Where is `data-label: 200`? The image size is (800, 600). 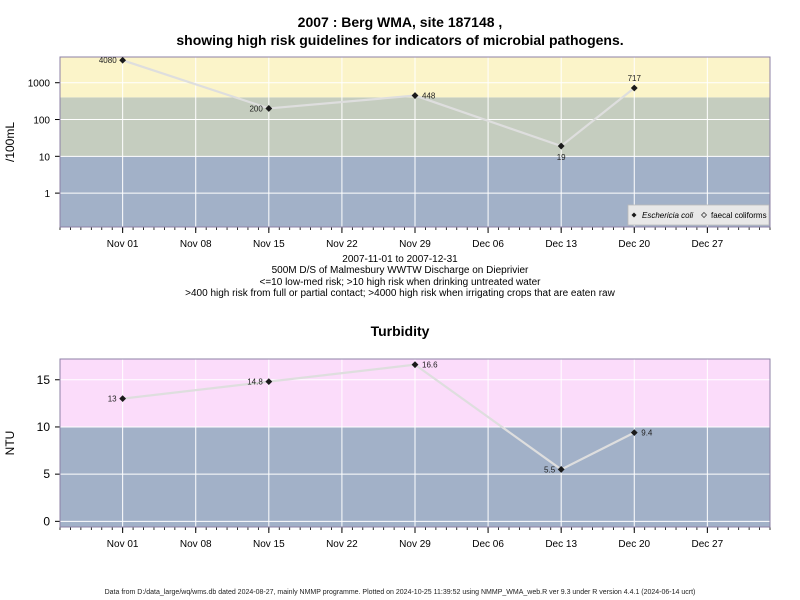 data-label: 200 is located at coordinates (256, 108).